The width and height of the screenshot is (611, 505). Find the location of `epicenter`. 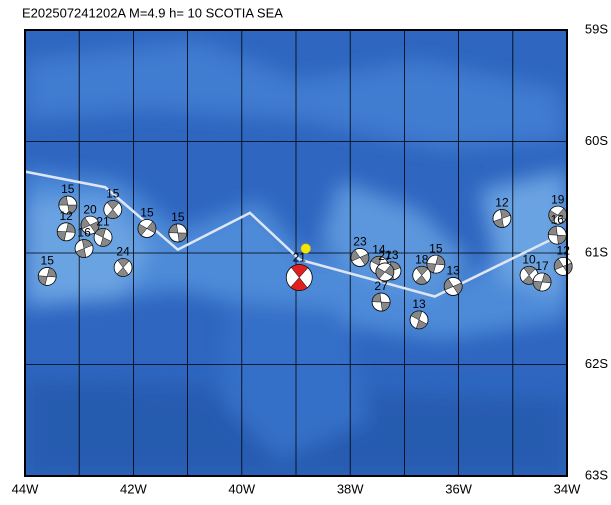

epicenter is located at coordinates (306, 248).